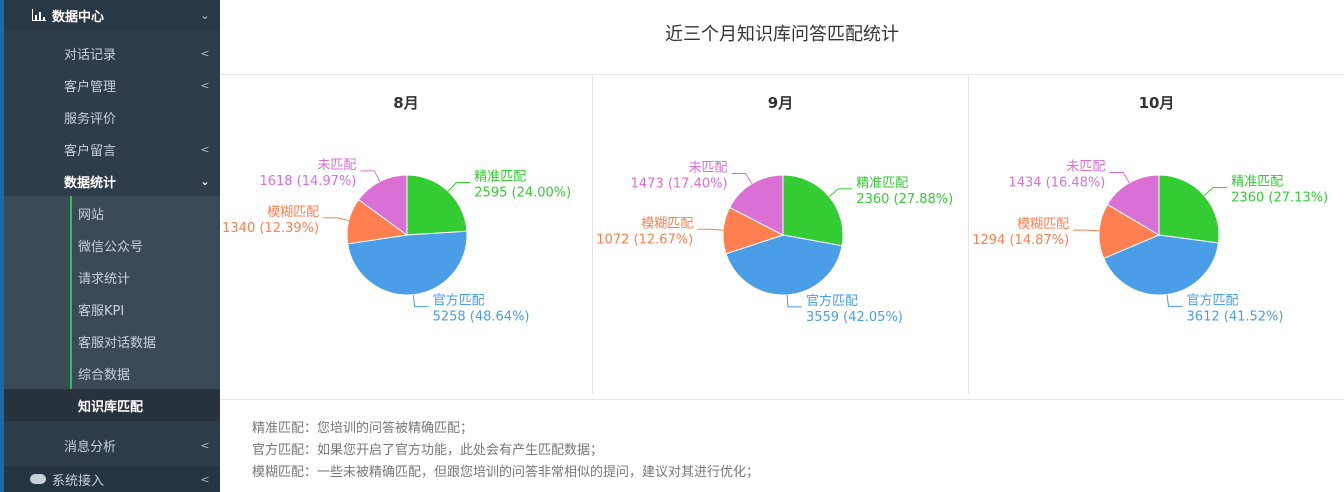 This screenshot has height=492, width=1344. I want to click on submenu-indicator-bar, so click(71, 308).